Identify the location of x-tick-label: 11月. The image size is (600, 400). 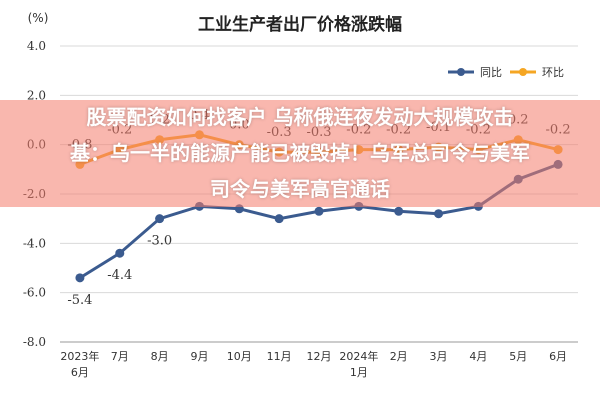
(279, 356).